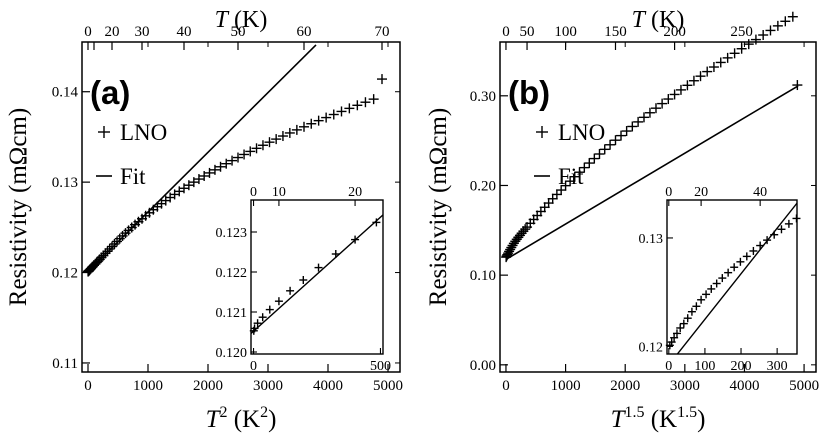  Describe the element at coordinates (741, 32) in the screenshot. I see `top-tick-label: 250` at that location.